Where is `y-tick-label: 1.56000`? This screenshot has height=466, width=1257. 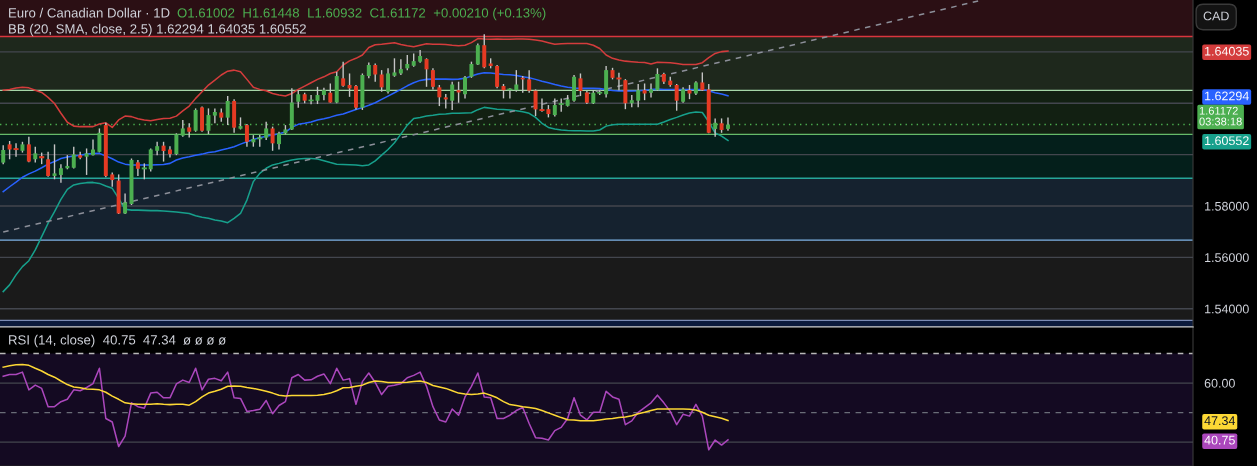
y-tick-label: 1.56000 is located at coordinates (1227, 258).